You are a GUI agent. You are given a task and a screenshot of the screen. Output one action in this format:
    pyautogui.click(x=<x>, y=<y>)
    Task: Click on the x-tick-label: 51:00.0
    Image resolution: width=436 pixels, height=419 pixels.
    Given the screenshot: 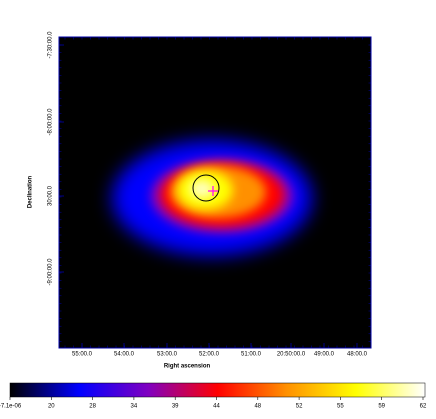 What is the action you would take?
    pyautogui.click(x=251, y=355)
    